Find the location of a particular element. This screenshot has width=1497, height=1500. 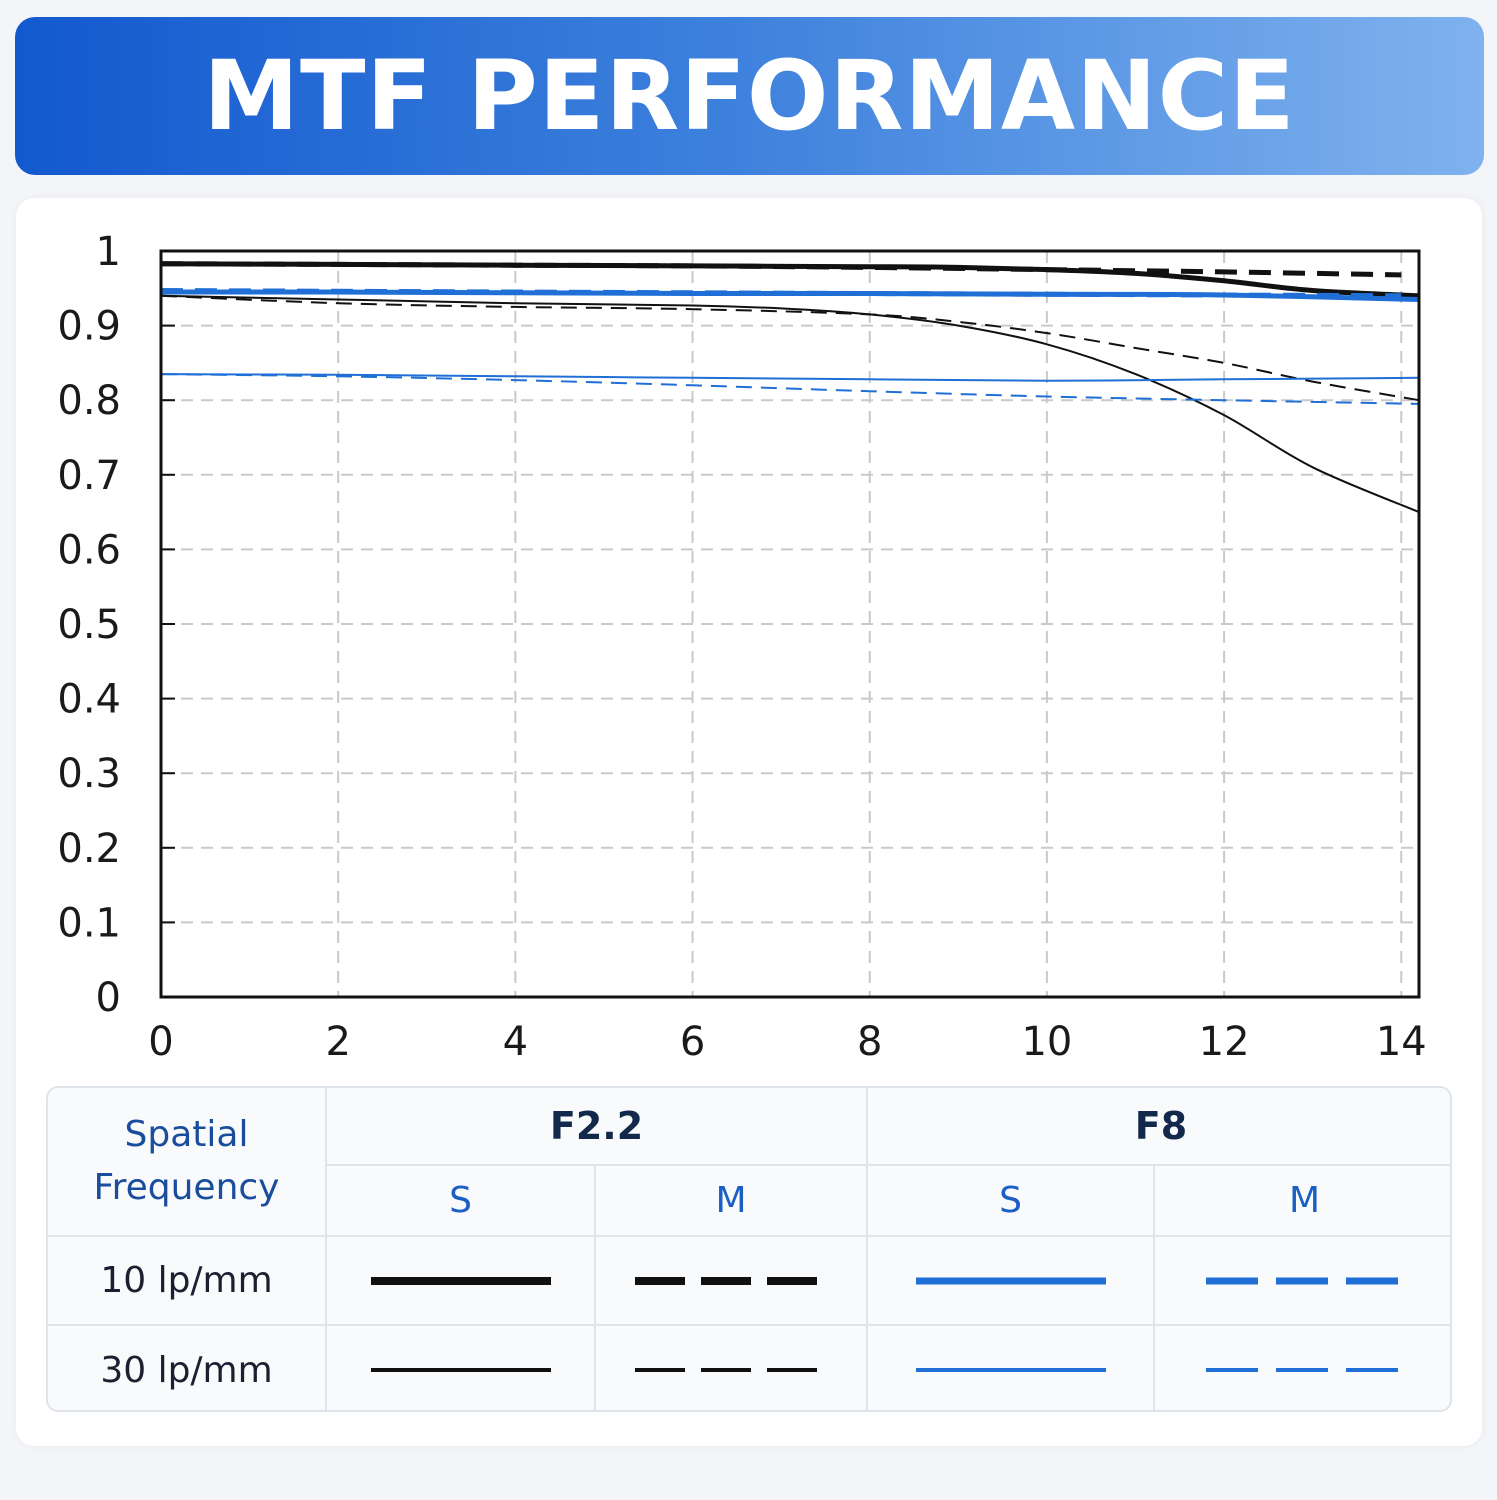

spatial-frequency-line2: Frequency is located at coordinates (186, 1187).